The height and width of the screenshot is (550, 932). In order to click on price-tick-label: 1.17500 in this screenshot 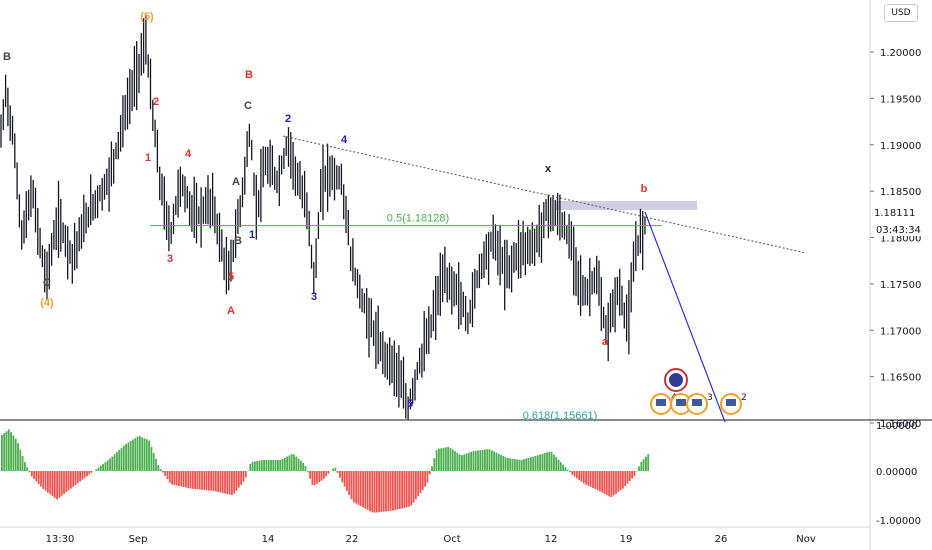, I will do `click(900, 285)`.